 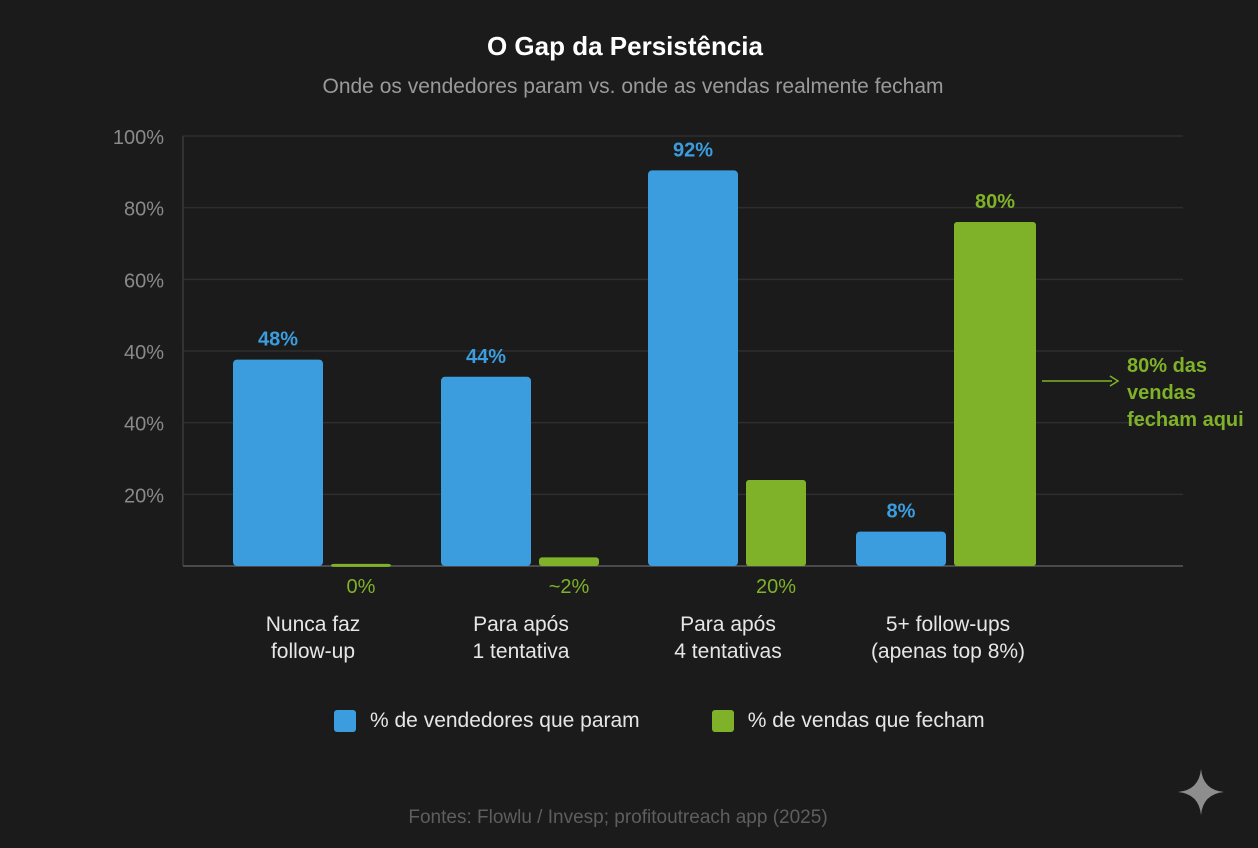 I want to click on legend-label: % de vendedores que param, so click(x=505, y=720).